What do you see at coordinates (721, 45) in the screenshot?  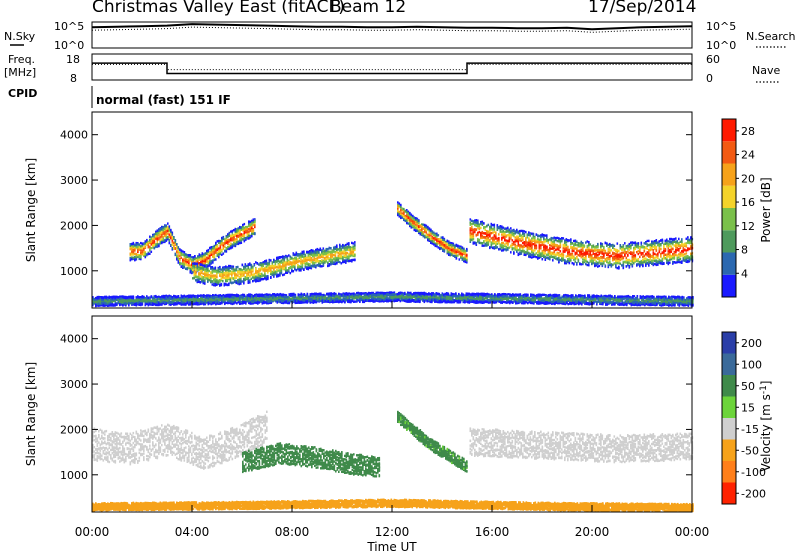 I see `nsearch-tick-bottom: 10^0` at bounding box center [721, 45].